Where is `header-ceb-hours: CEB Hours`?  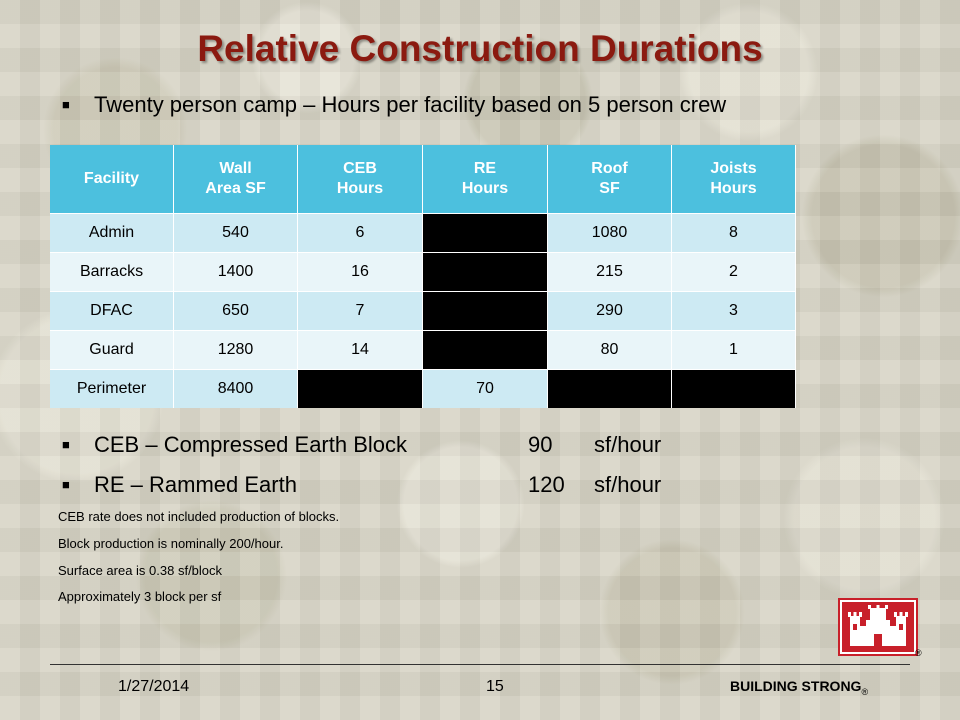 header-ceb-hours: CEB Hours is located at coordinates (360, 179).